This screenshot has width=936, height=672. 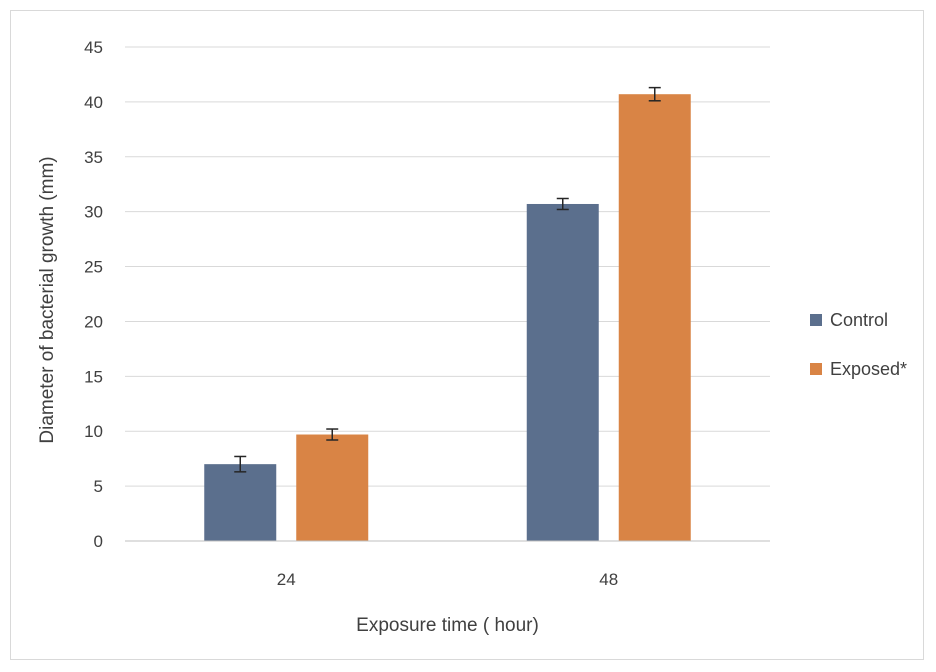 What do you see at coordinates (868, 369) in the screenshot?
I see `legend-label: Exposed*` at bounding box center [868, 369].